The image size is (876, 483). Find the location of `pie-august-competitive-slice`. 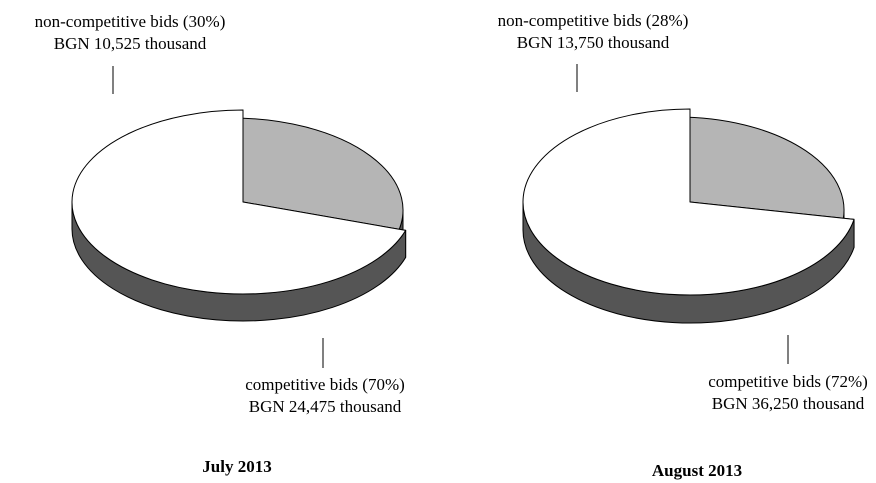

pie-august-competitive-slice is located at coordinates (688, 202).